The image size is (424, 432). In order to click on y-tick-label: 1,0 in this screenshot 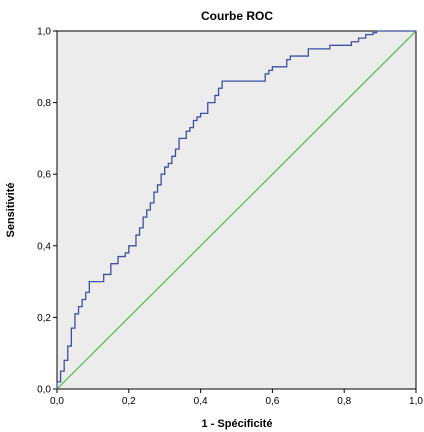, I will do `click(44, 32)`.